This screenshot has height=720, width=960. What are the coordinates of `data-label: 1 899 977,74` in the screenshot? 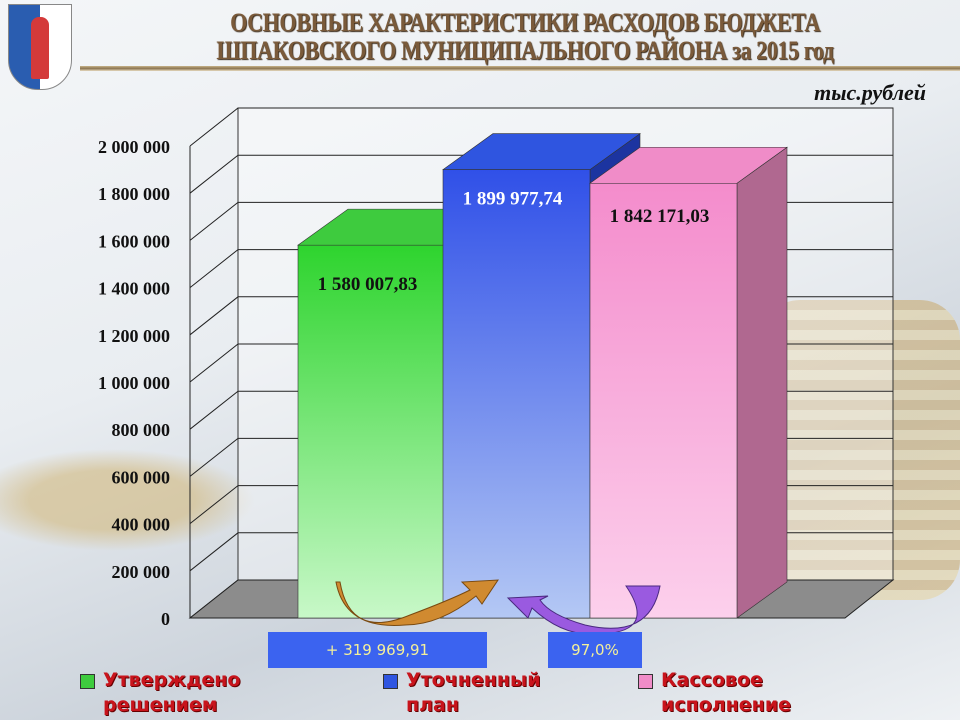 It's located at (513, 199).